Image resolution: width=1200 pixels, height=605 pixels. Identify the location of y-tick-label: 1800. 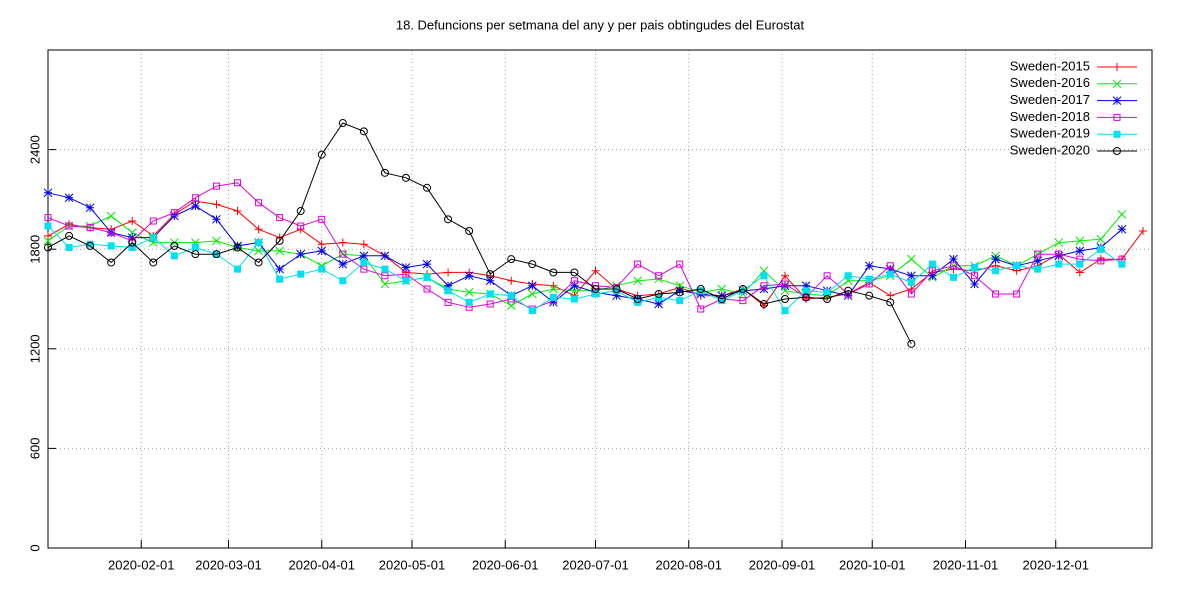
(34, 249).